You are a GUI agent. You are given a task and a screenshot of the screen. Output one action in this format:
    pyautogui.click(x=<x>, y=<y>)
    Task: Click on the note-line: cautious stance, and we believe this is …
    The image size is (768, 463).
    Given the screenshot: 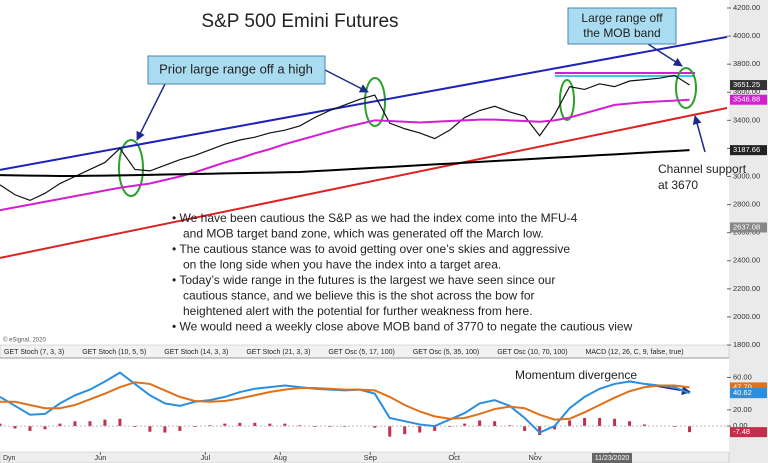 What is the action you would take?
    pyautogui.click(x=359, y=296)
    